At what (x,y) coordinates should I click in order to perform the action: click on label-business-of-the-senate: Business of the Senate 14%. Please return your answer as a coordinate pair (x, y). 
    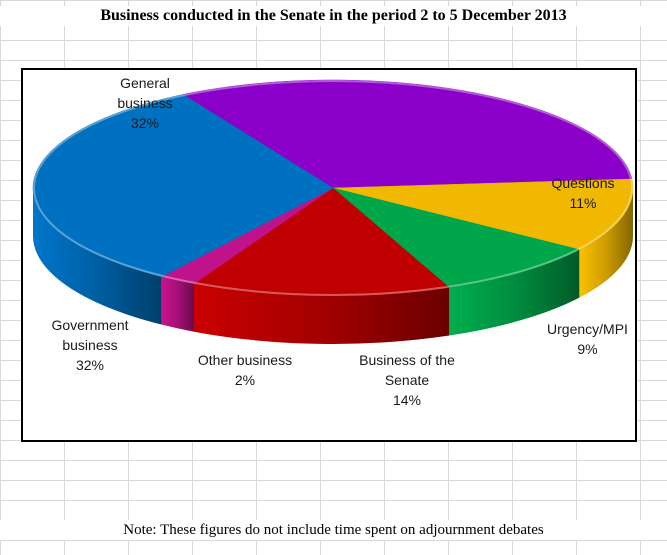
    Looking at the image, I should click on (407, 380).